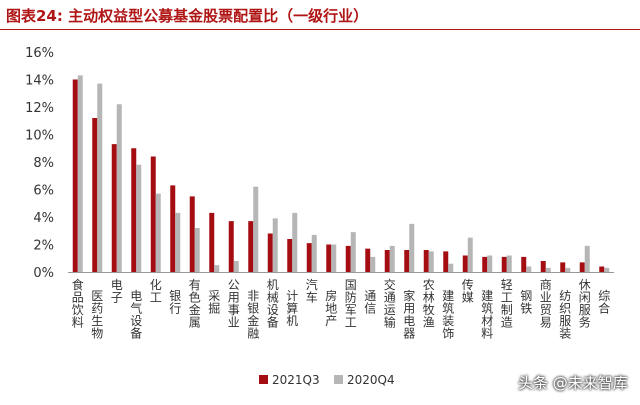 This screenshot has height=405, width=640. What do you see at coordinates (97, 315) in the screenshot?
I see `x-category-label: 医药生物` at bounding box center [97, 315].